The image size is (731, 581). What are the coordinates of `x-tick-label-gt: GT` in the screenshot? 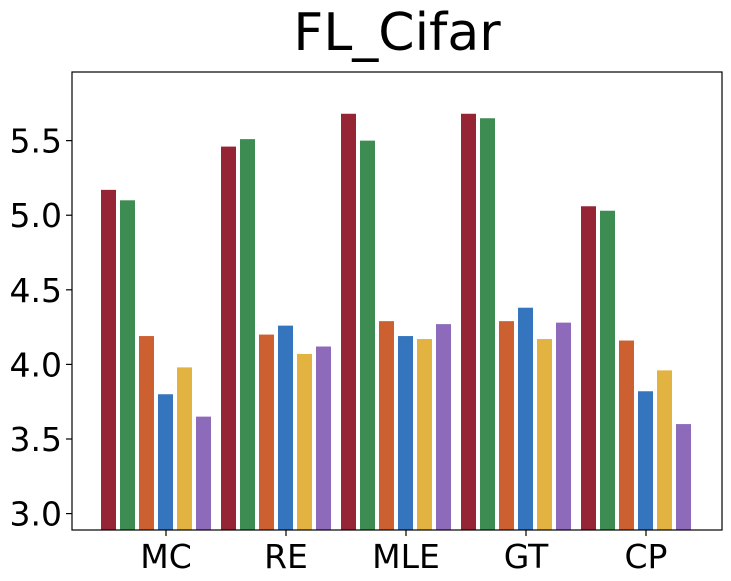 It's located at (526, 556).